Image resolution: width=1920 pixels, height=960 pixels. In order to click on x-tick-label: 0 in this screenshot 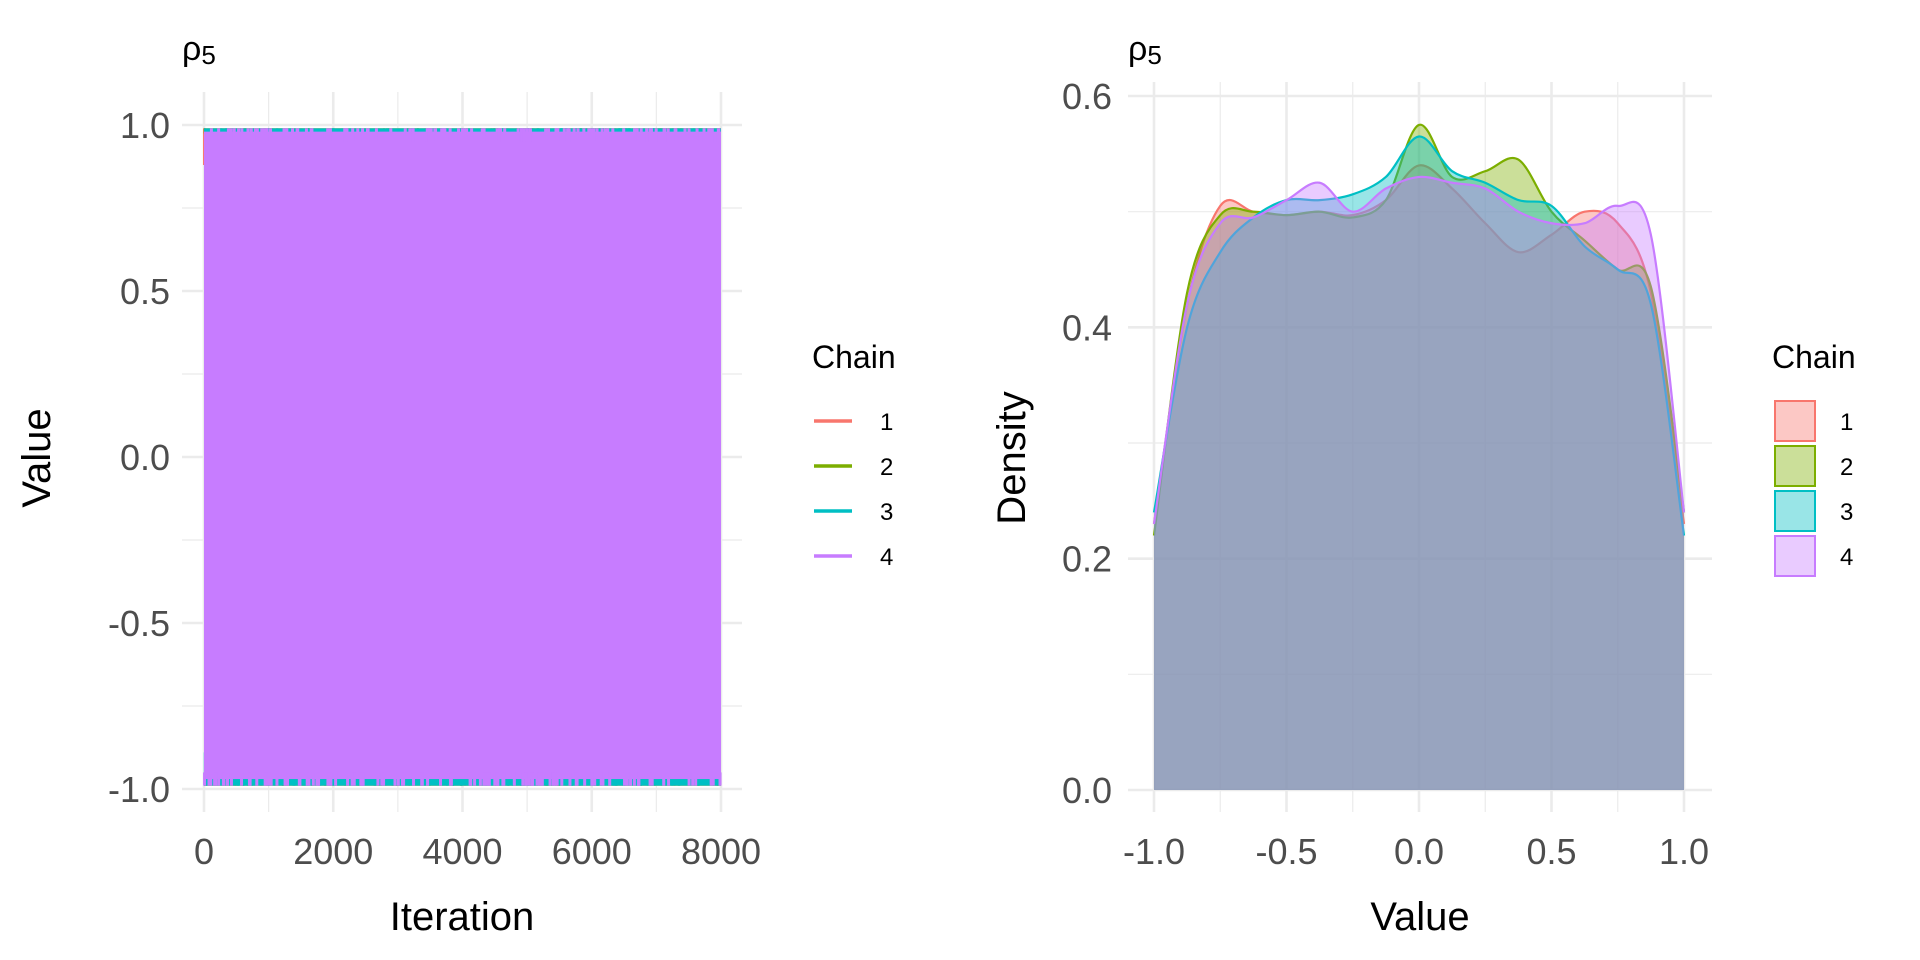, I will do `click(204, 851)`.